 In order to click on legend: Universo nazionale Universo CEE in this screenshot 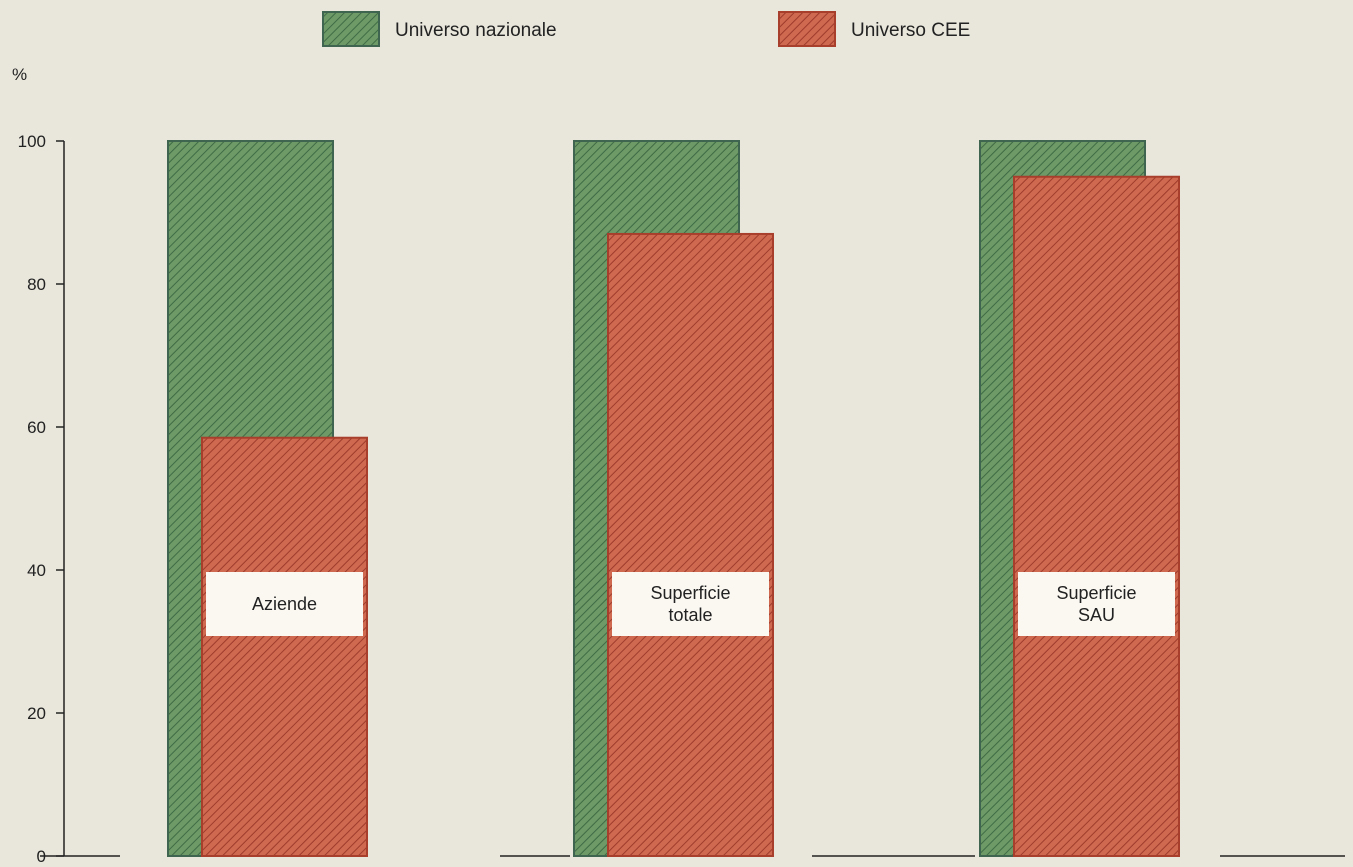, I will do `click(646, 29)`.